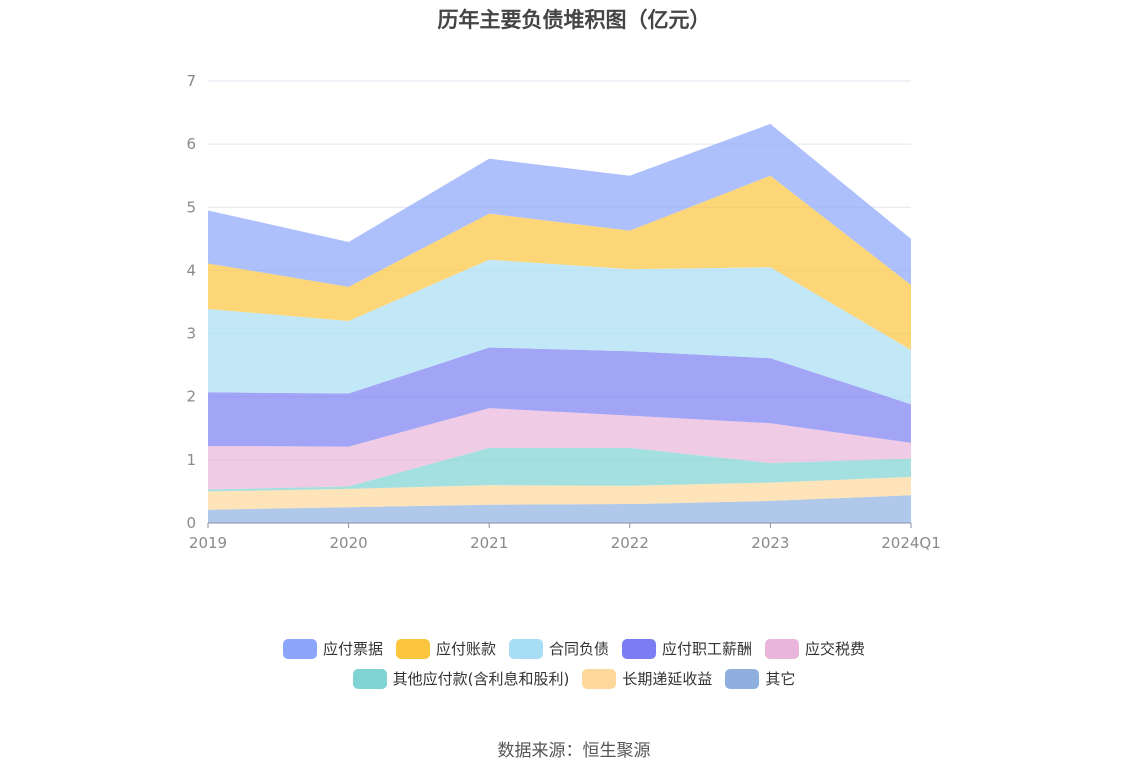 The width and height of the screenshot is (1148, 776). Describe the element at coordinates (574, 20) in the screenshot. I see `chart-title: 历年主要负债堆积图（亿元）` at that location.